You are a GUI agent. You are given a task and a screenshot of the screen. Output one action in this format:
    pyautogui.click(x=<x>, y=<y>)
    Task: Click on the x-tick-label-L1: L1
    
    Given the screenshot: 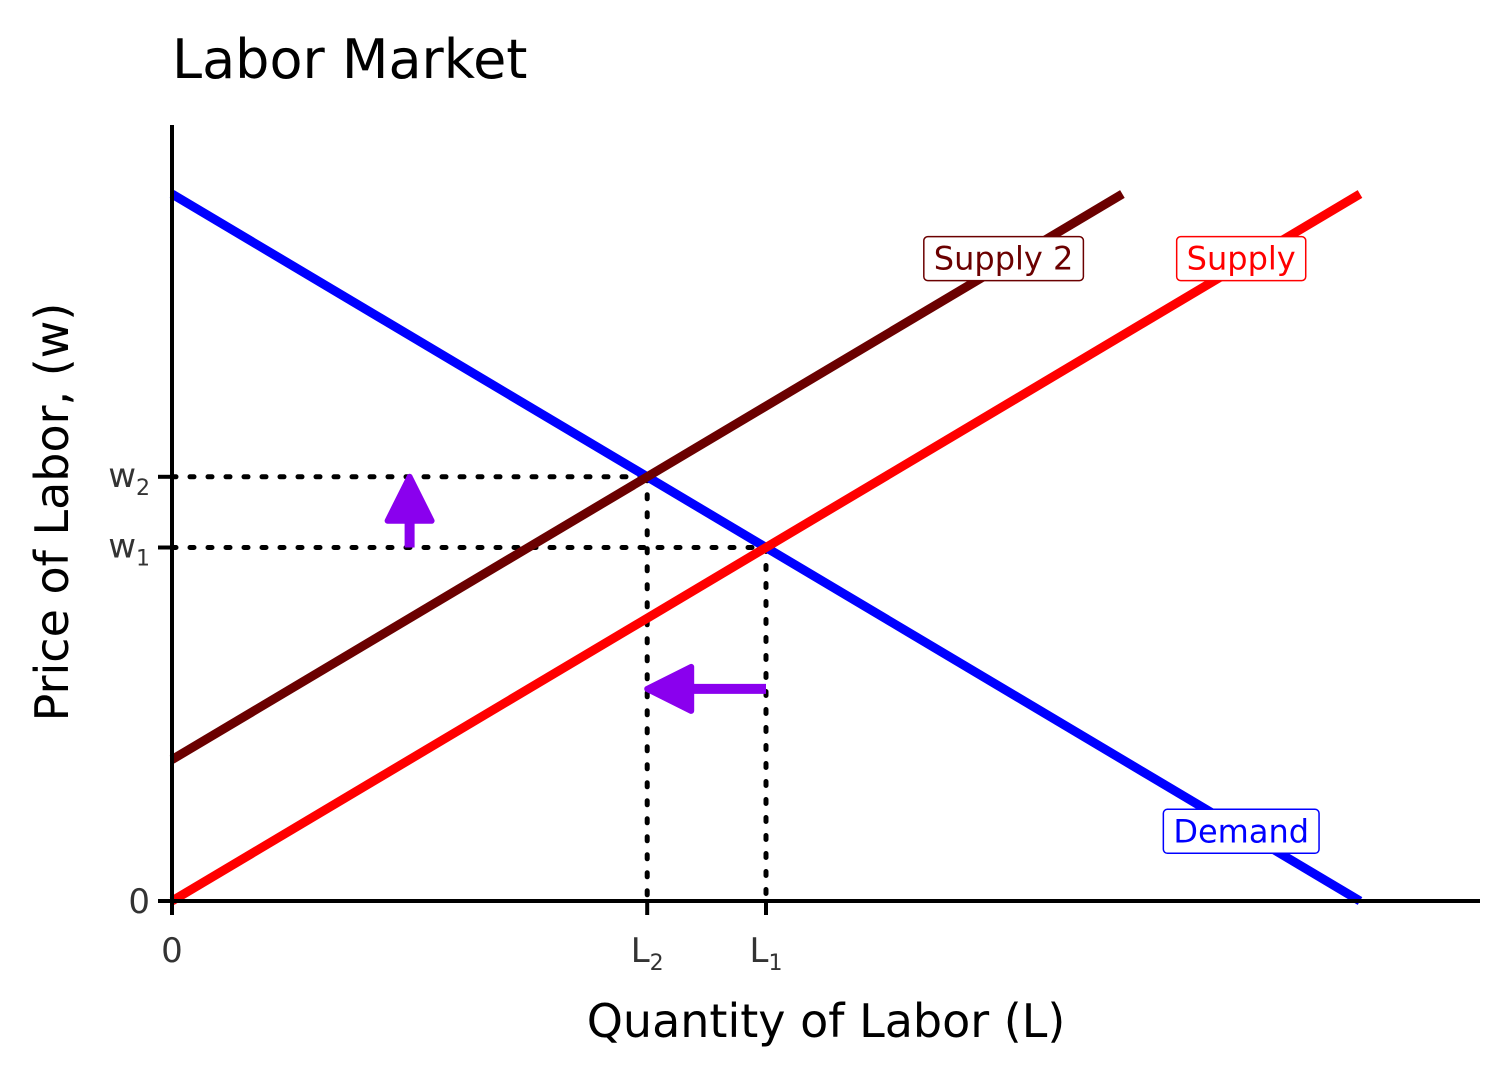 What is the action you would take?
    pyautogui.click(x=766, y=953)
    